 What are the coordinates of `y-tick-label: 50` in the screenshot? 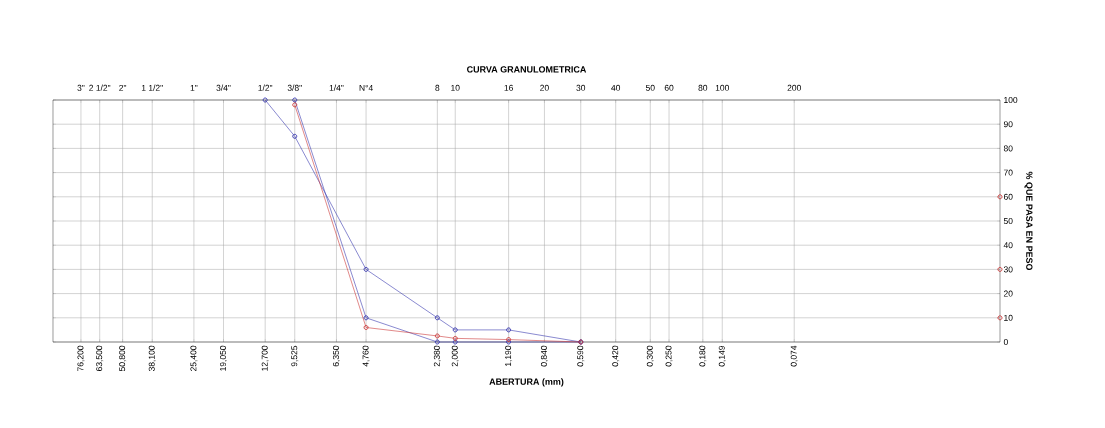 It's located at (1008, 221).